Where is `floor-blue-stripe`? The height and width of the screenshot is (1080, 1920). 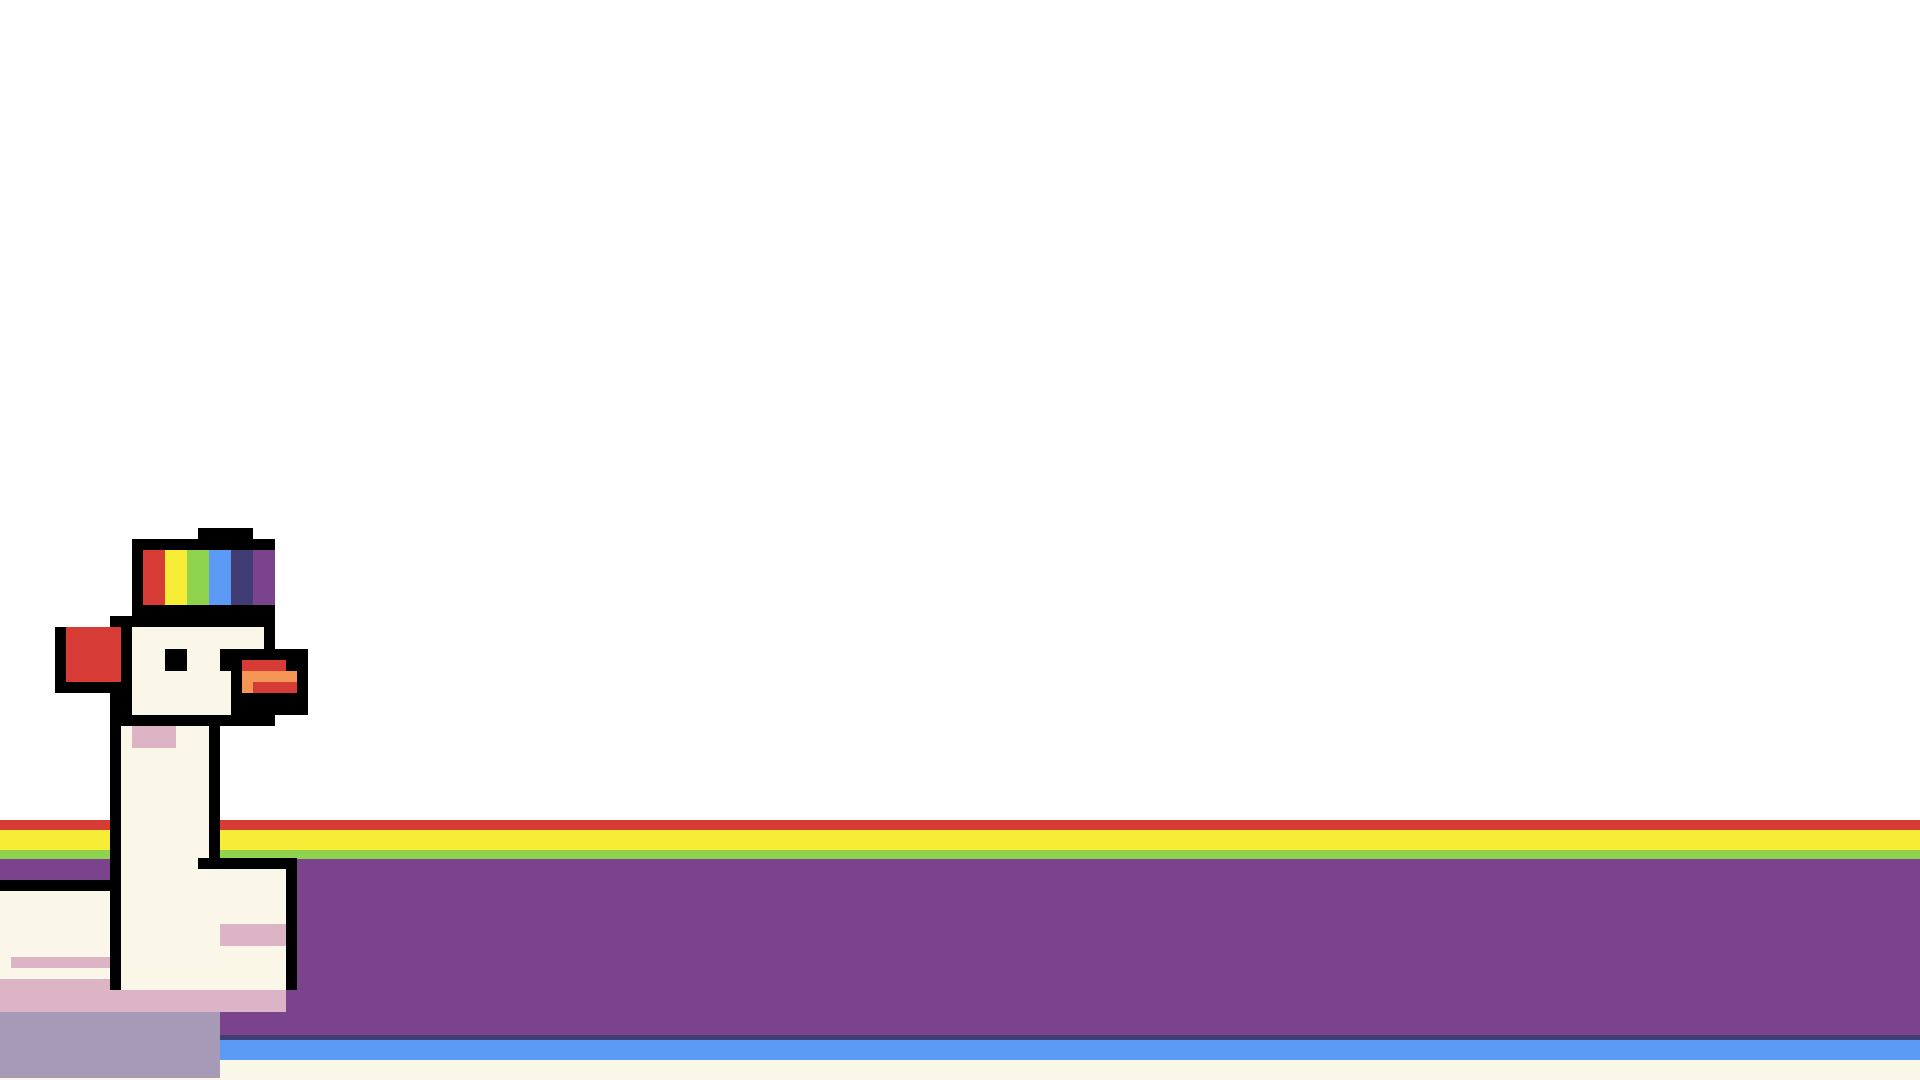
floor-blue-stripe is located at coordinates (960, 1050).